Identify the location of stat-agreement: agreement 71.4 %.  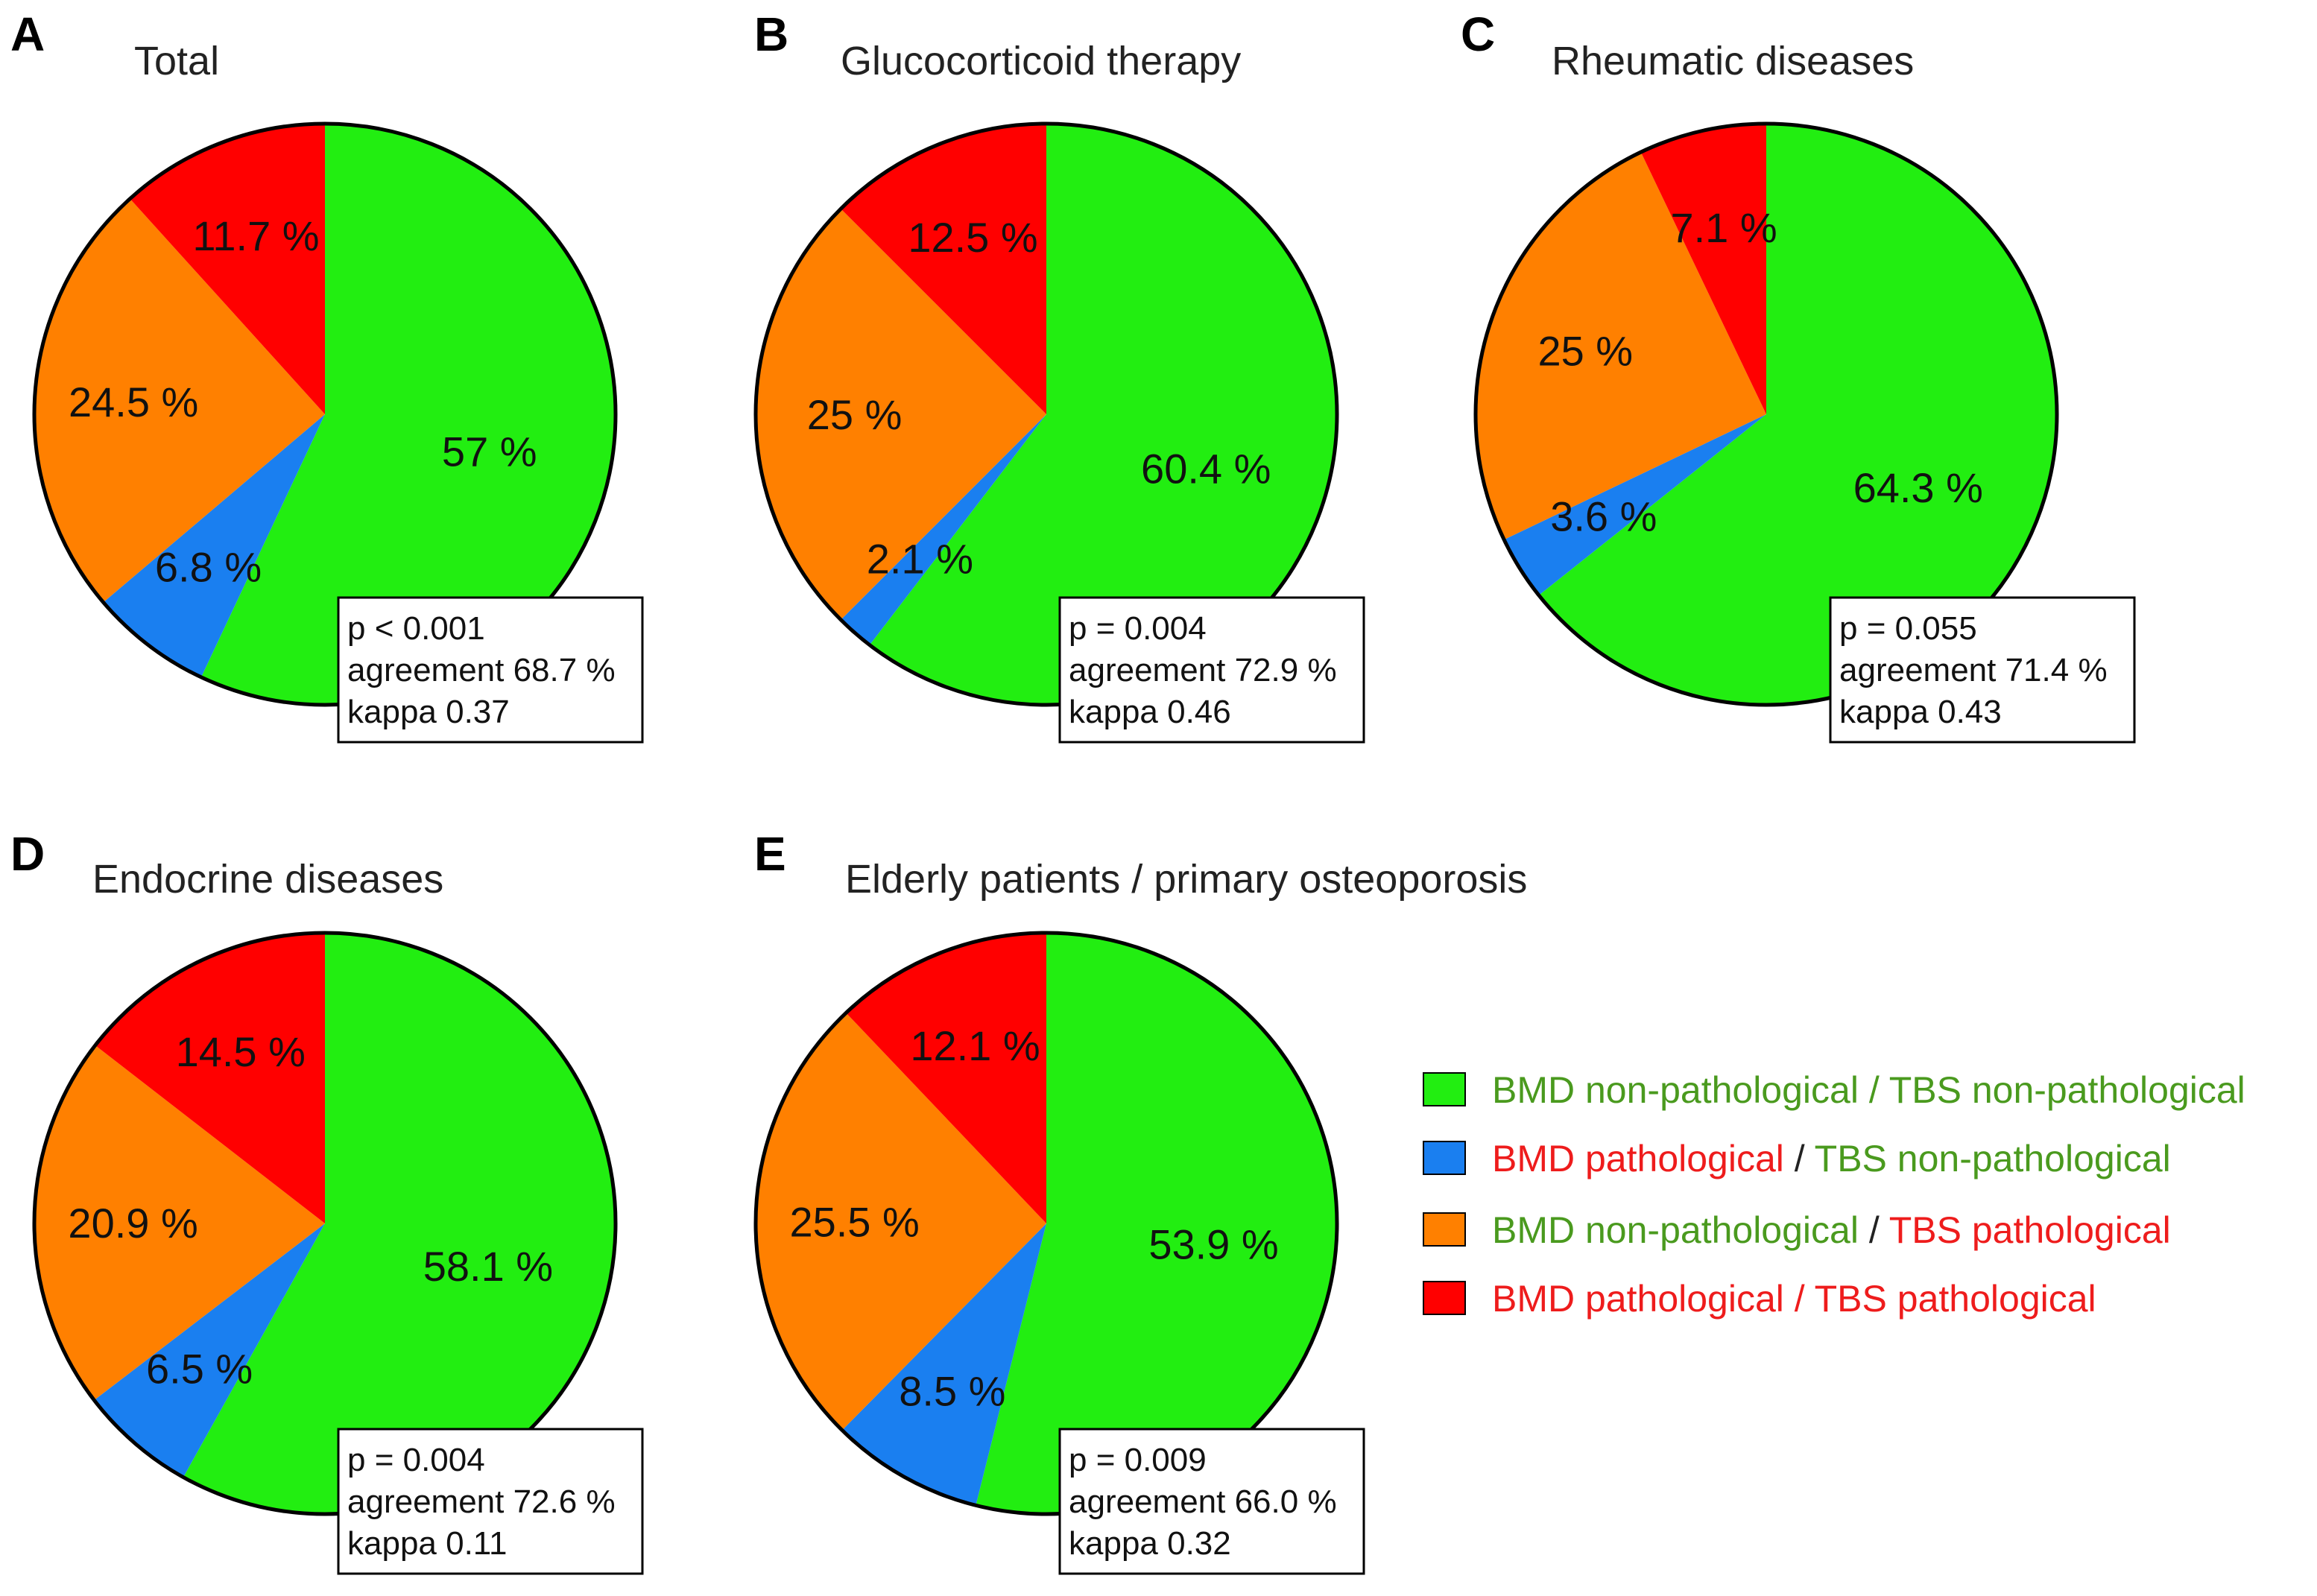
(1973, 670).